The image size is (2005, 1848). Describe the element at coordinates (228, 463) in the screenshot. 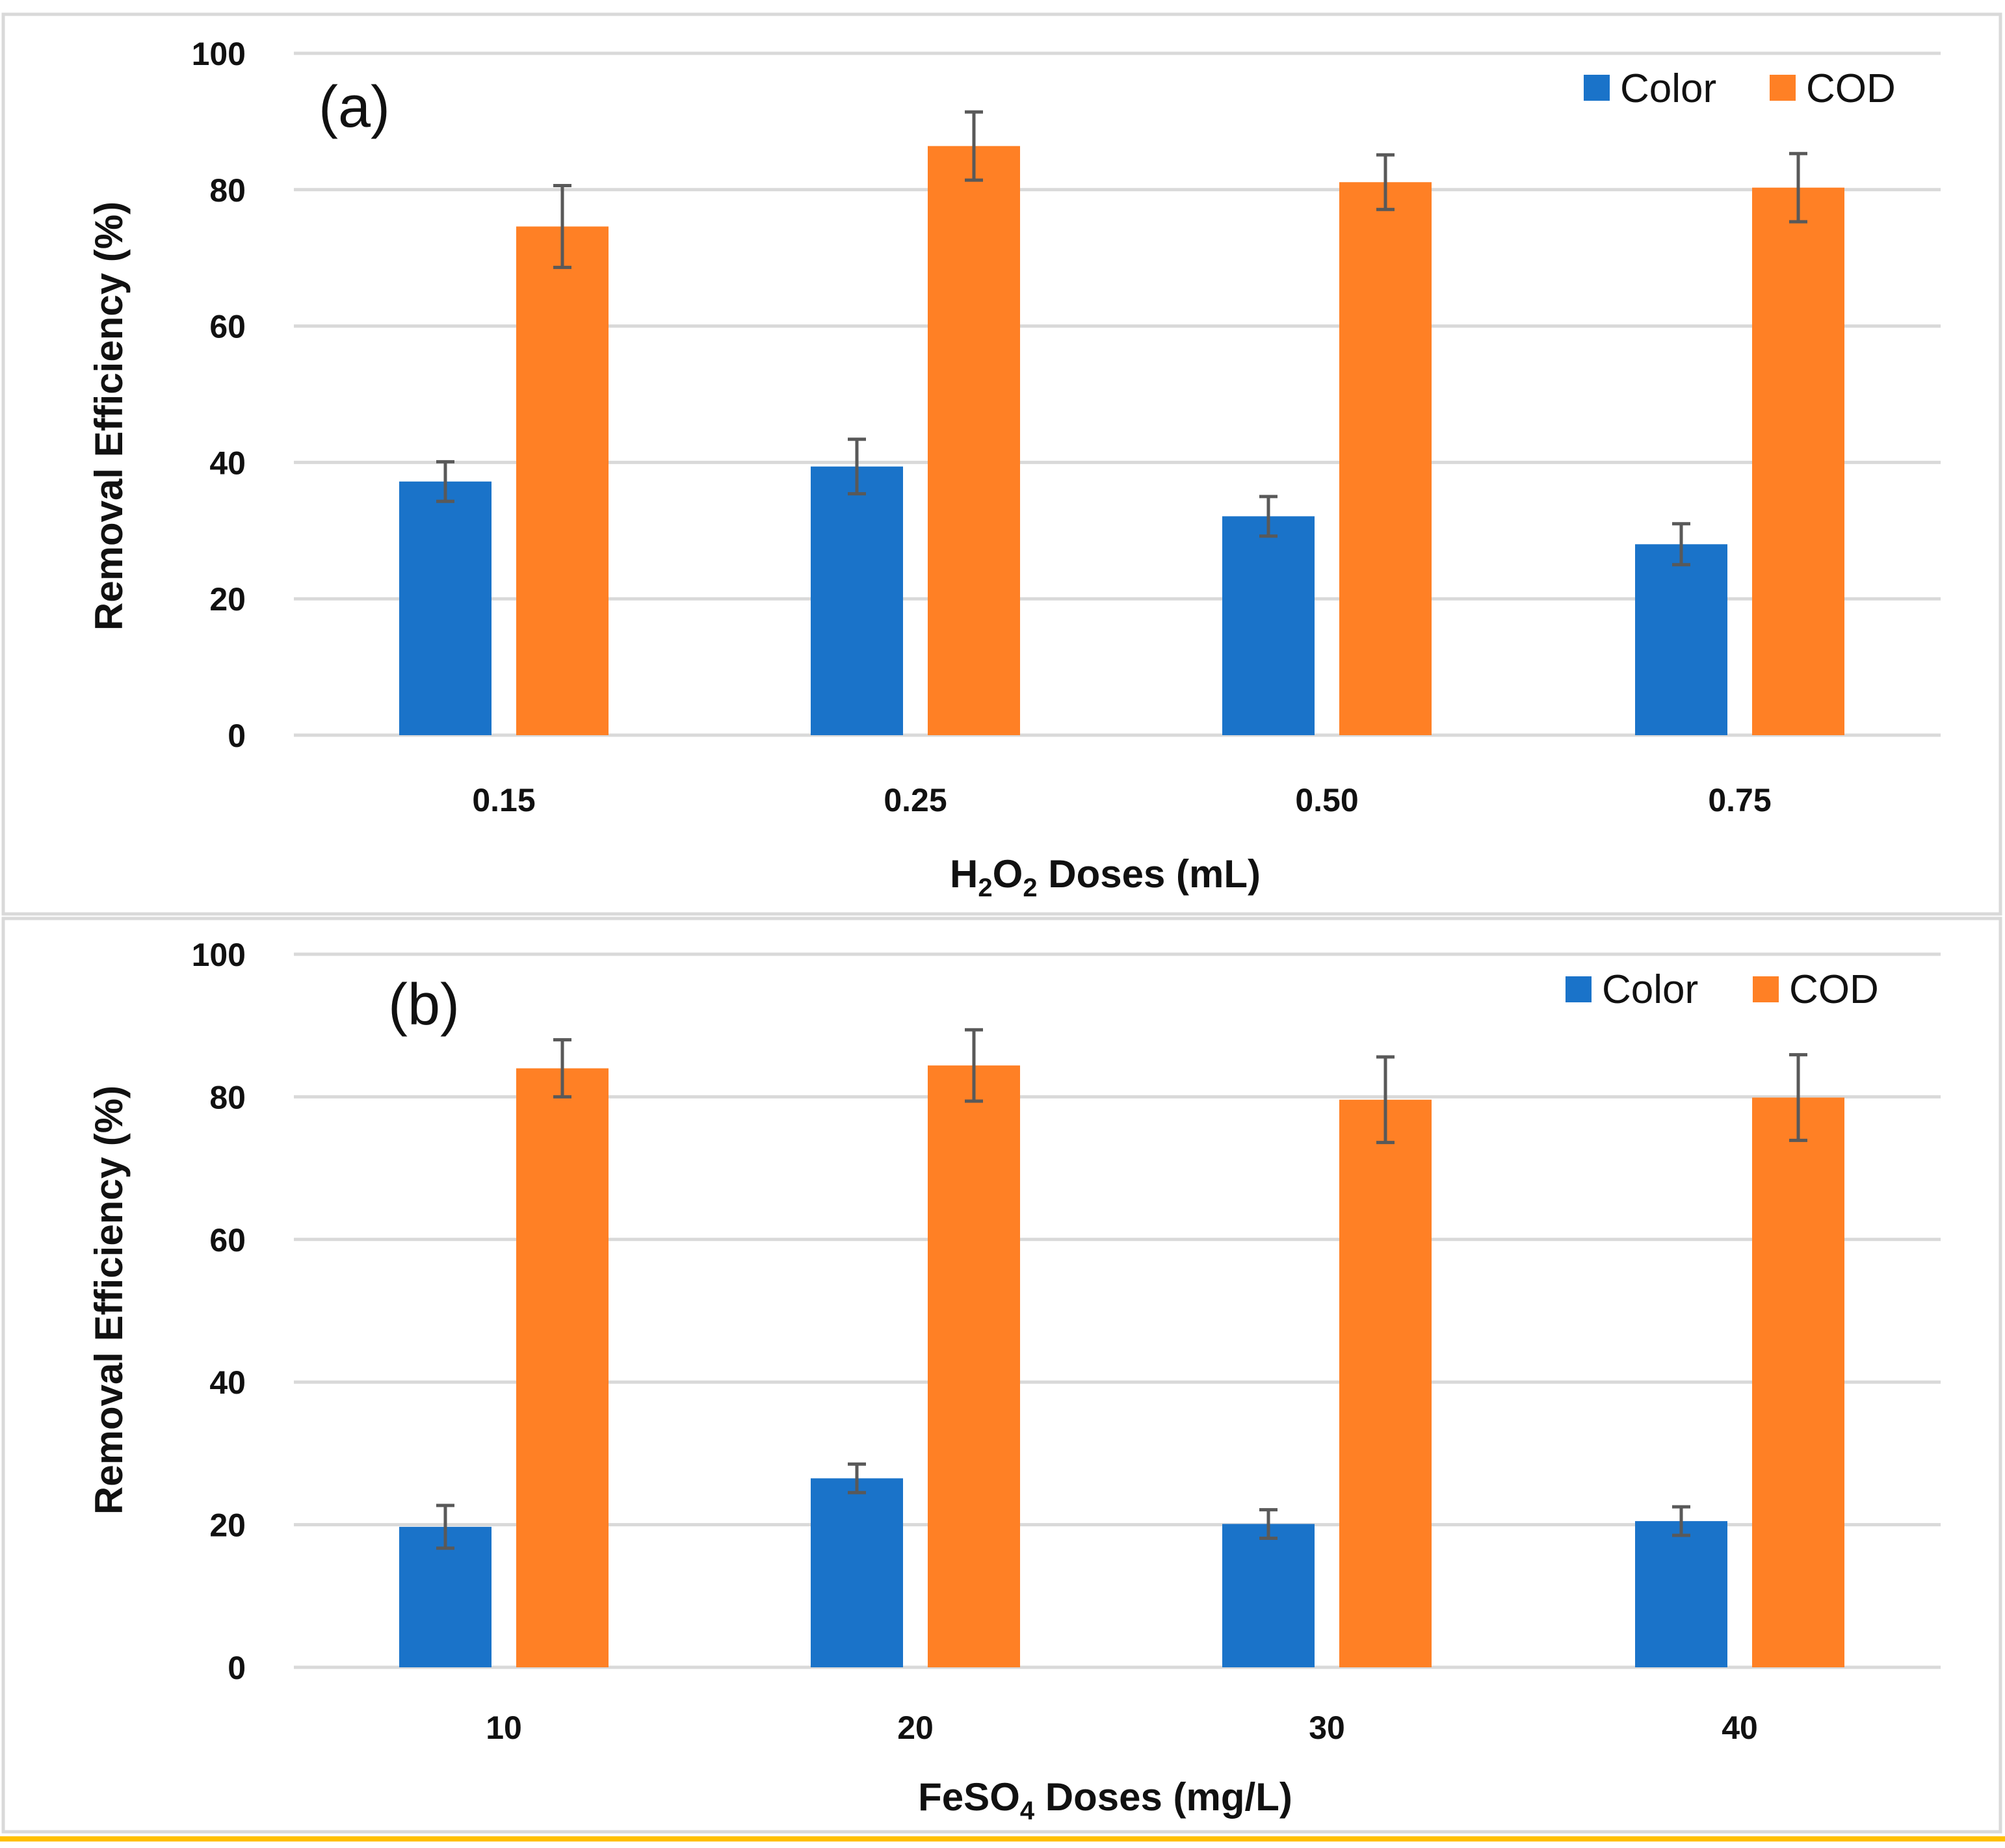

I see `chart-a-y-tick-label: 40` at that location.